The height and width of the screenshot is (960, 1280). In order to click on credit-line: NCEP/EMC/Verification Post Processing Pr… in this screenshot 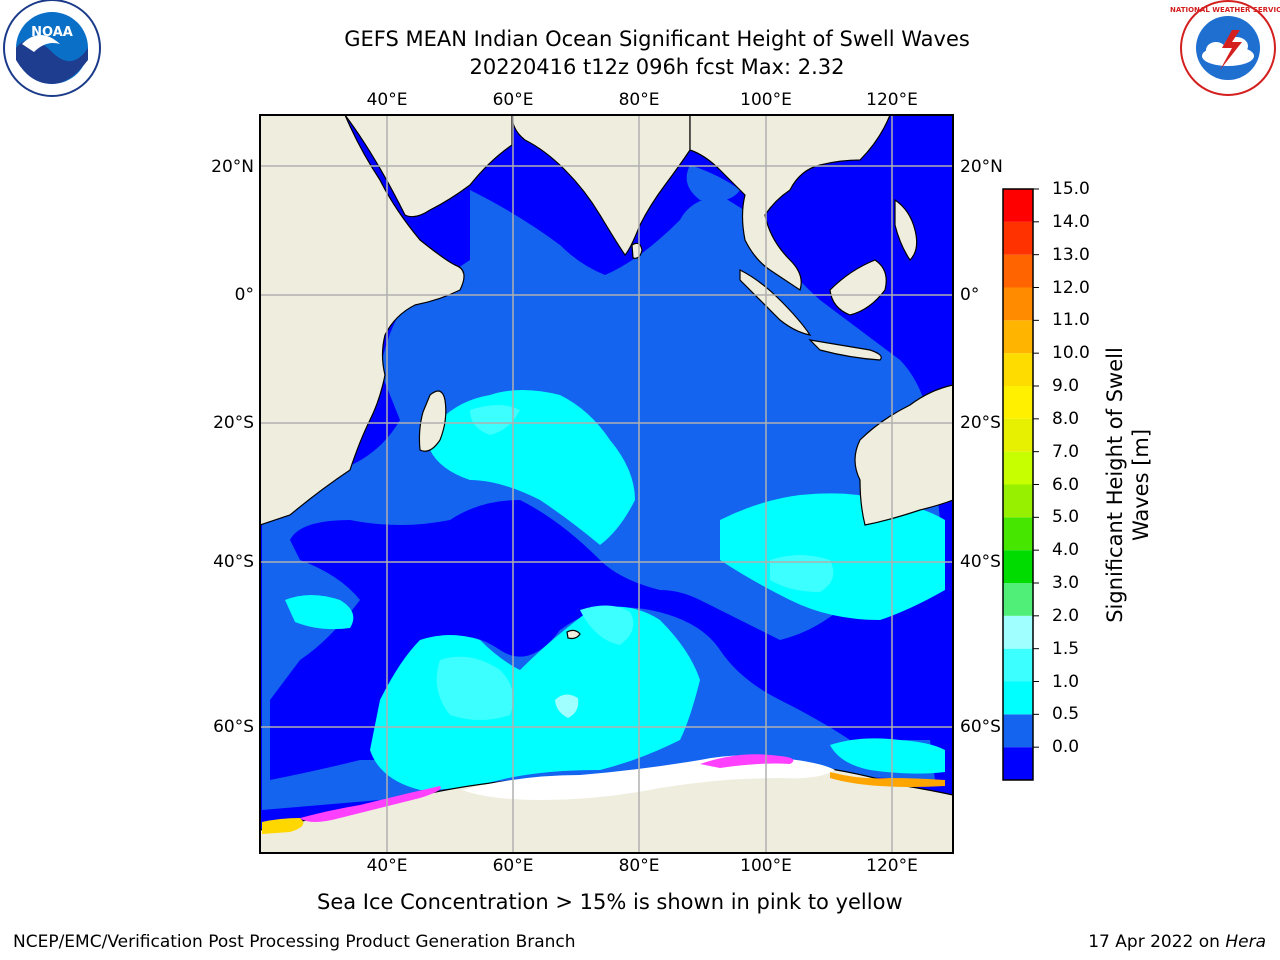, I will do `click(294, 942)`.